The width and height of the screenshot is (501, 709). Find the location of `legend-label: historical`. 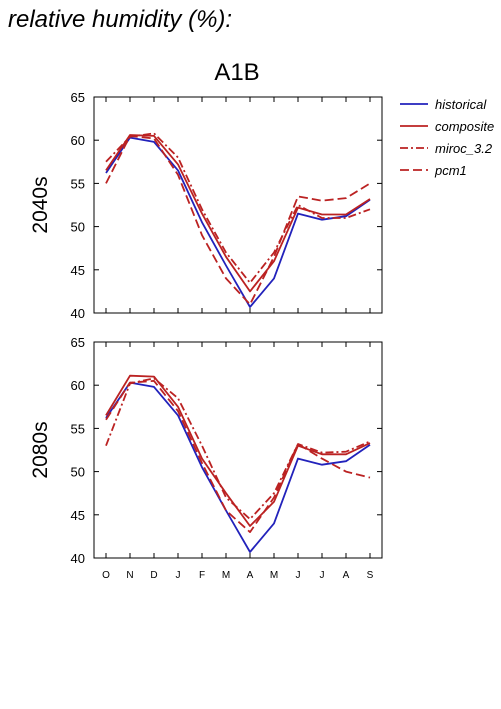

legend-label: historical is located at coordinates (461, 104).